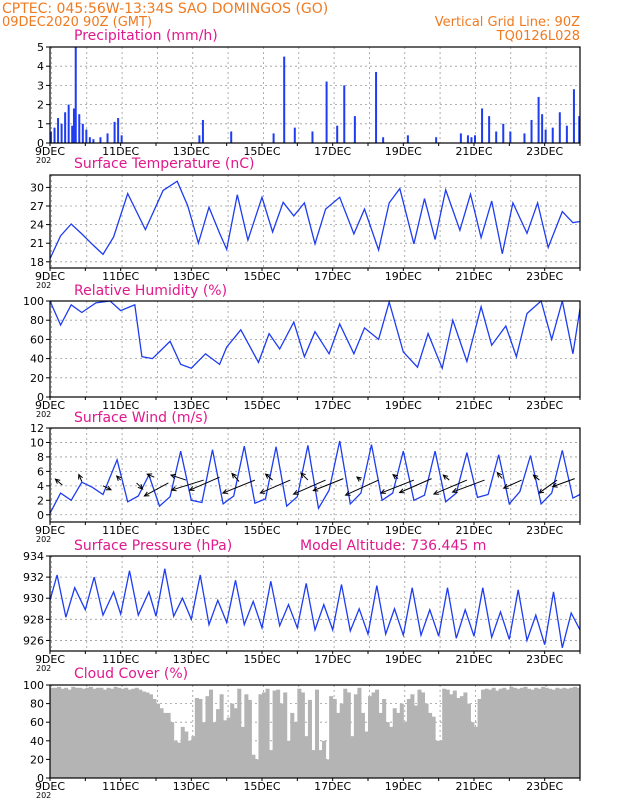 This screenshot has height=800, width=618. Describe the element at coordinates (37, 187) in the screenshot. I see `y-tick-label: 30` at that location.